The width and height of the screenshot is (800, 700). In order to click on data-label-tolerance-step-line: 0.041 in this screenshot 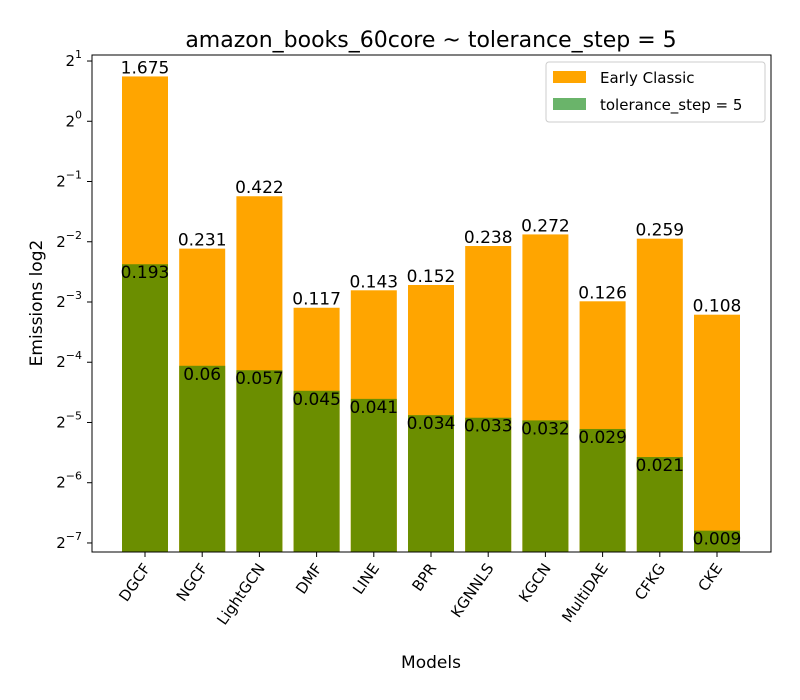, I will do `click(373, 408)`.